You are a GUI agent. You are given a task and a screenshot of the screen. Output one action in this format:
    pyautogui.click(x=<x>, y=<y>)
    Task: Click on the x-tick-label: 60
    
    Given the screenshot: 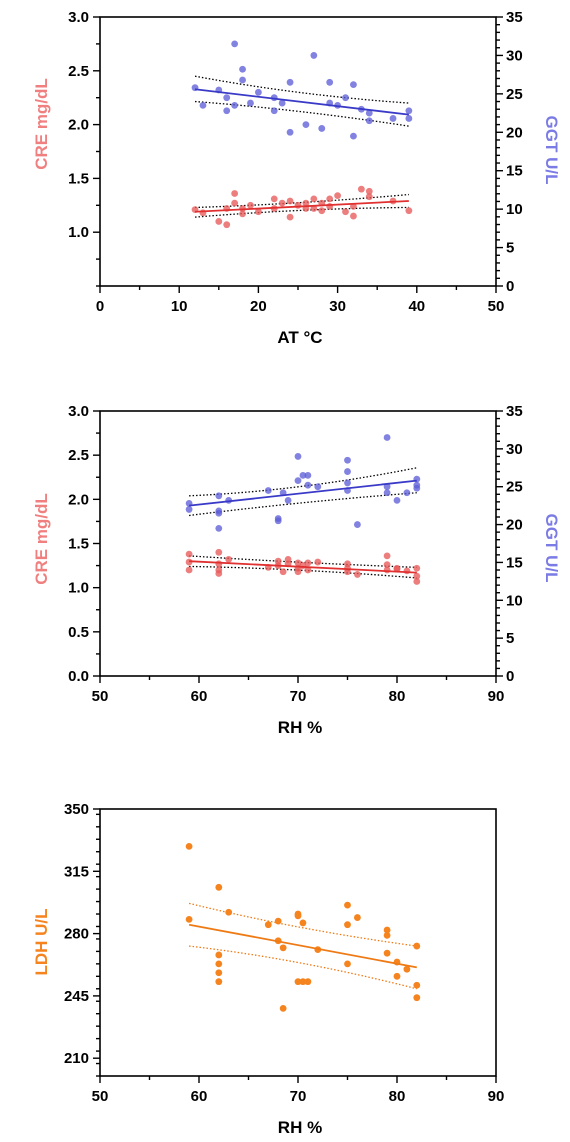 What is the action you would take?
    pyautogui.click(x=199, y=1096)
    